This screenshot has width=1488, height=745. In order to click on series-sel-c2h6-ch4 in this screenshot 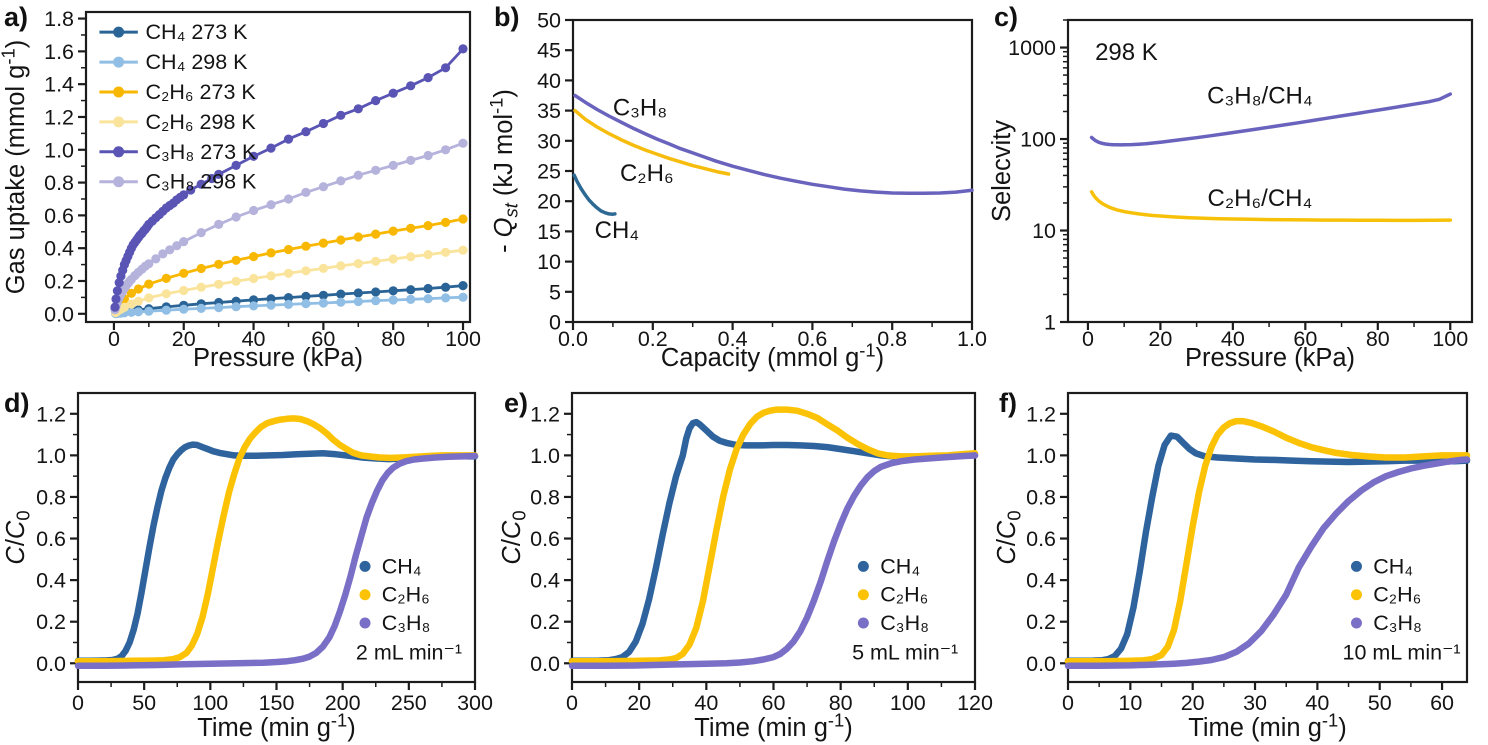, I will do `click(1271, 206)`.